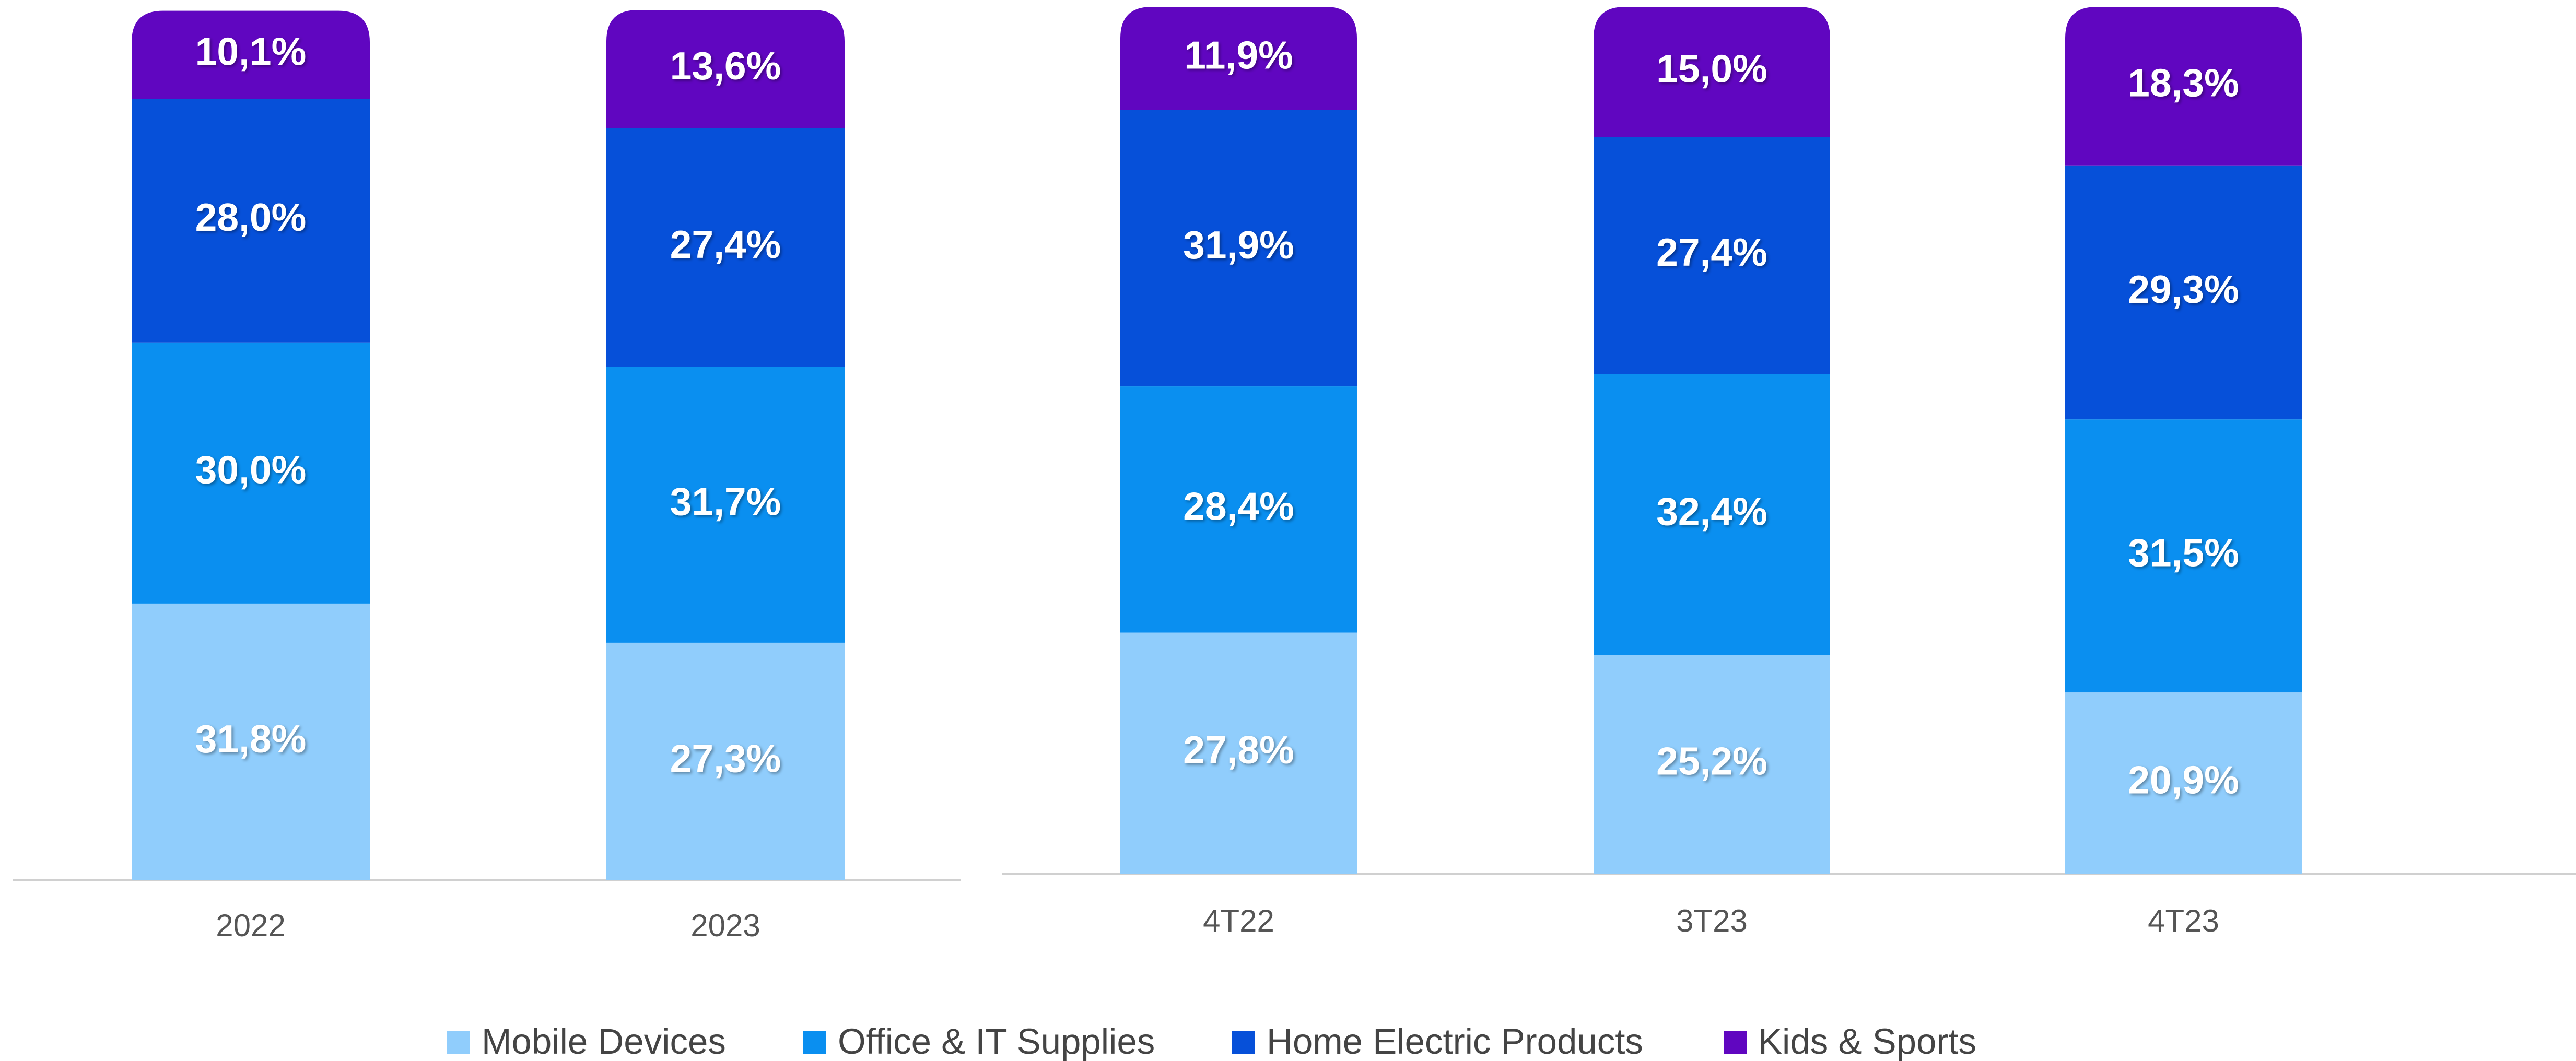  What do you see at coordinates (725, 502) in the screenshot?
I see `data-label: 31,7%` at bounding box center [725, 502].